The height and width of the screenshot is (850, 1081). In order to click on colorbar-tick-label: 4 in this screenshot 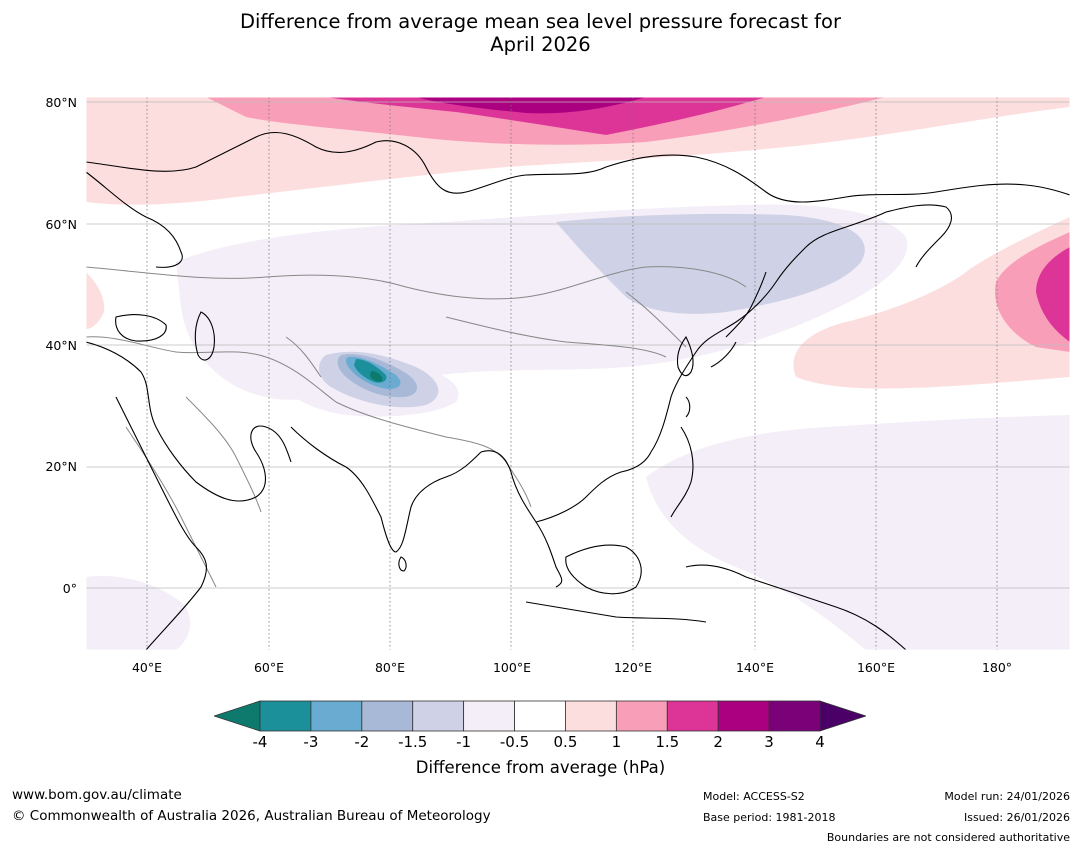, I will do `click(820, 742)`.